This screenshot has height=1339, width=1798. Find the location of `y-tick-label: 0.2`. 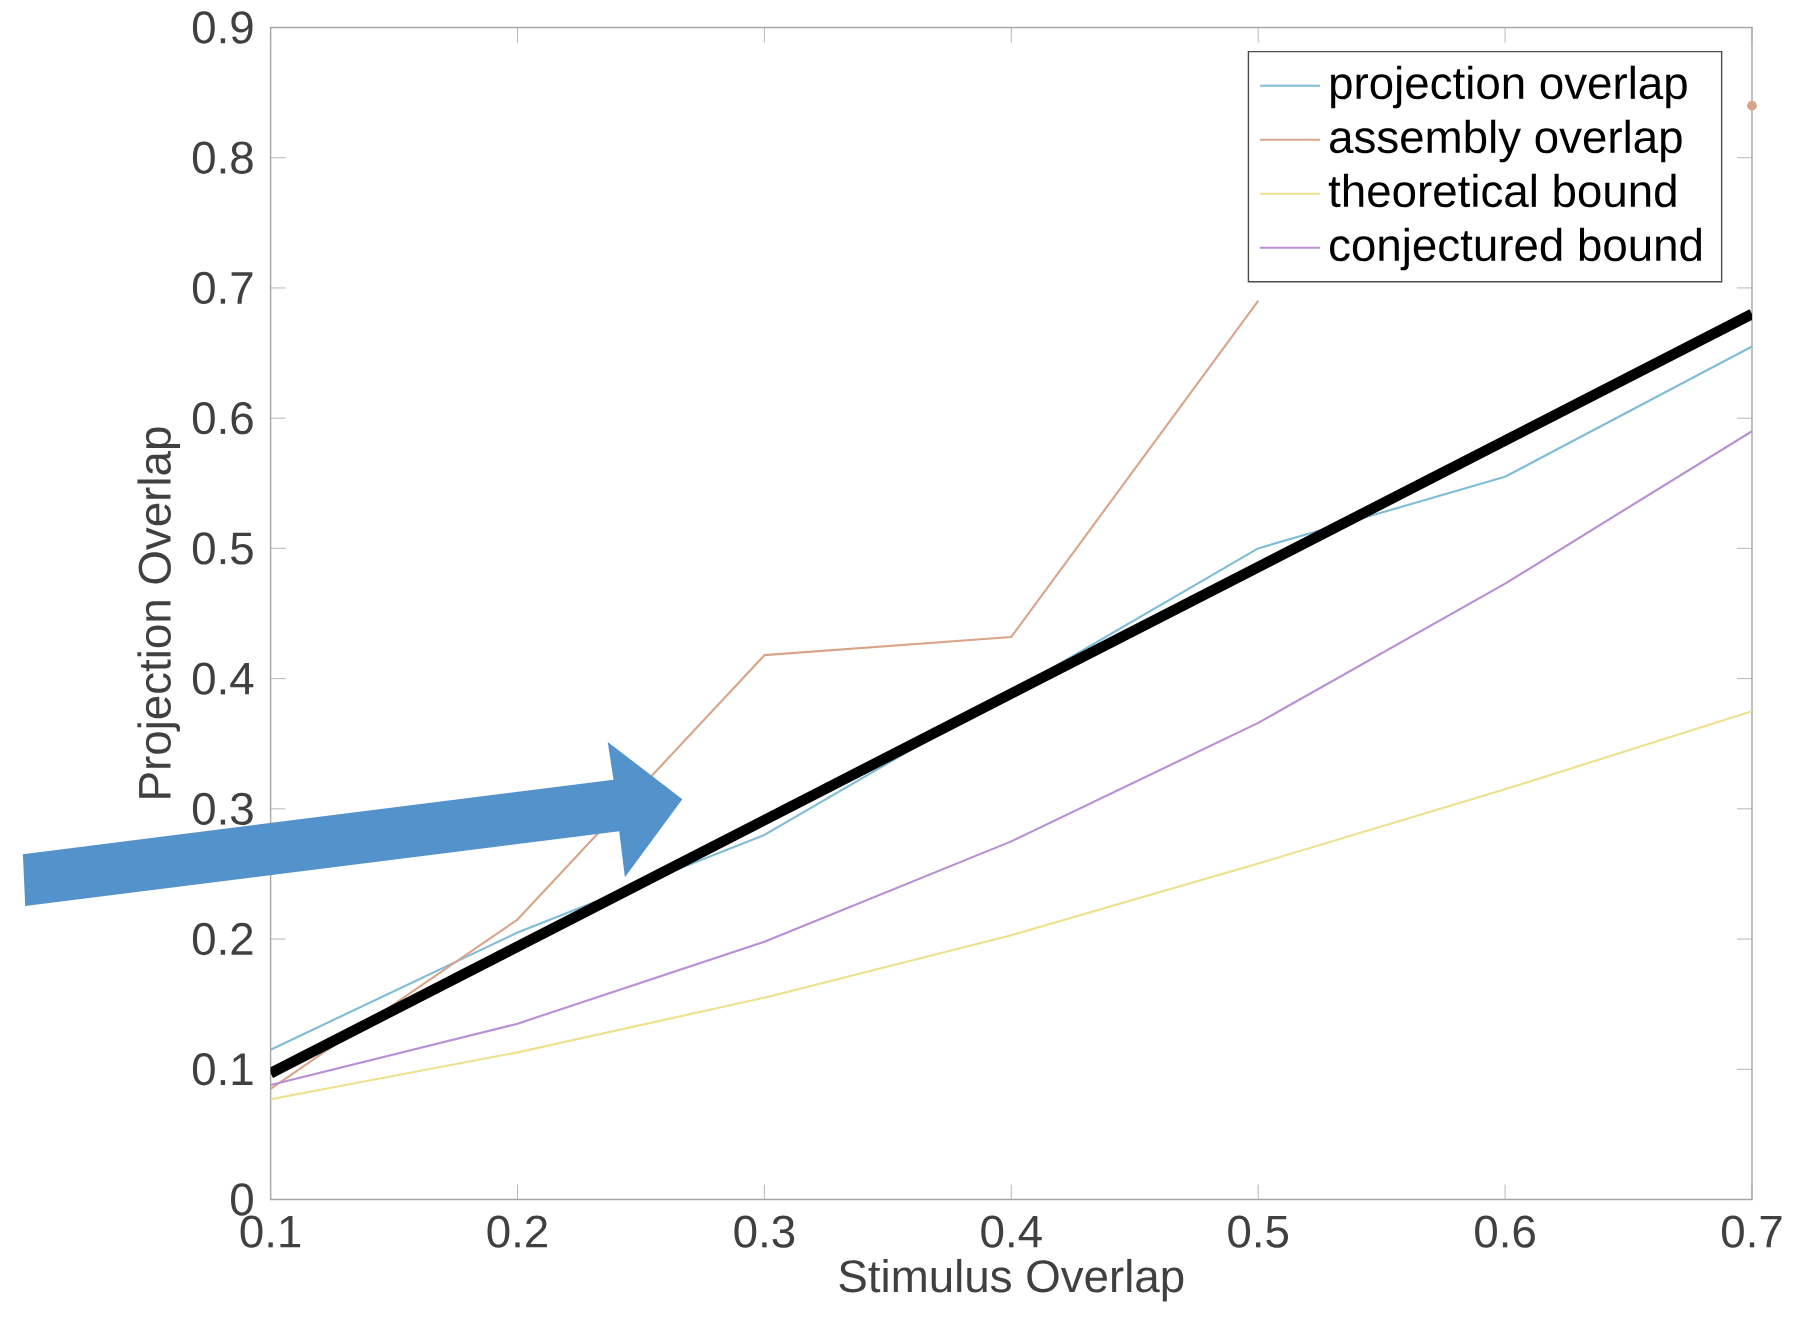

y-tick-label: 0.2 is located at coordinates (222, 939).